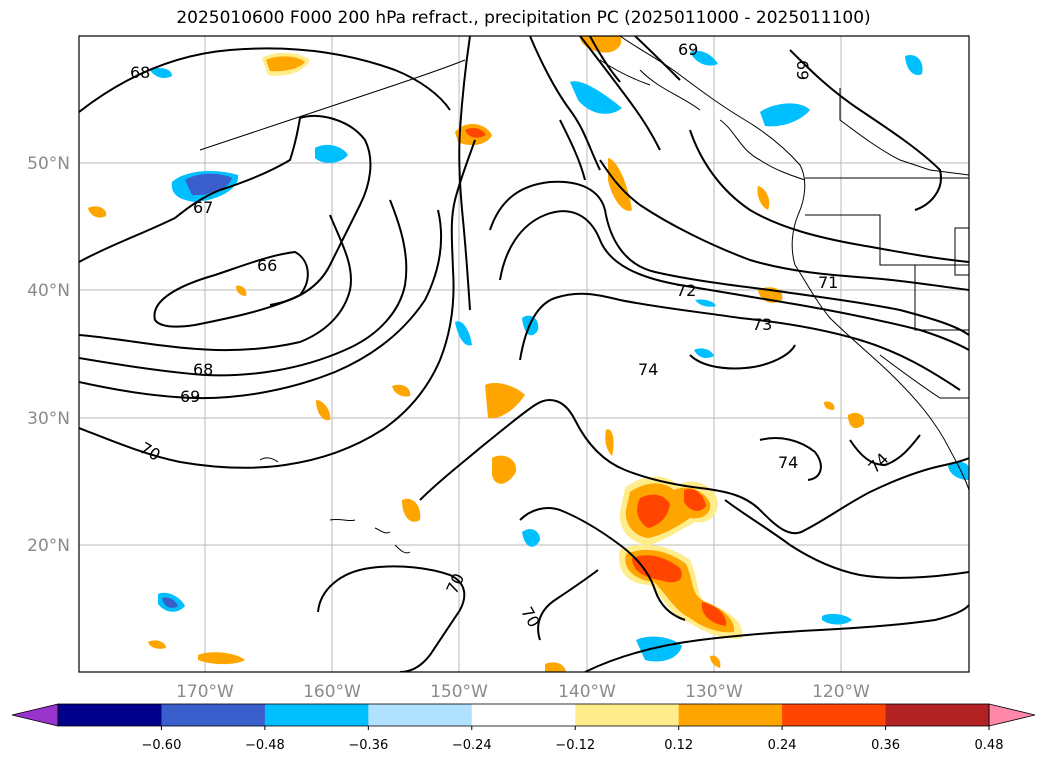 The height and width of the screenshot is (765, 1047). I want to click on colorbar-tick-label: −0.12, so click(575, 745).